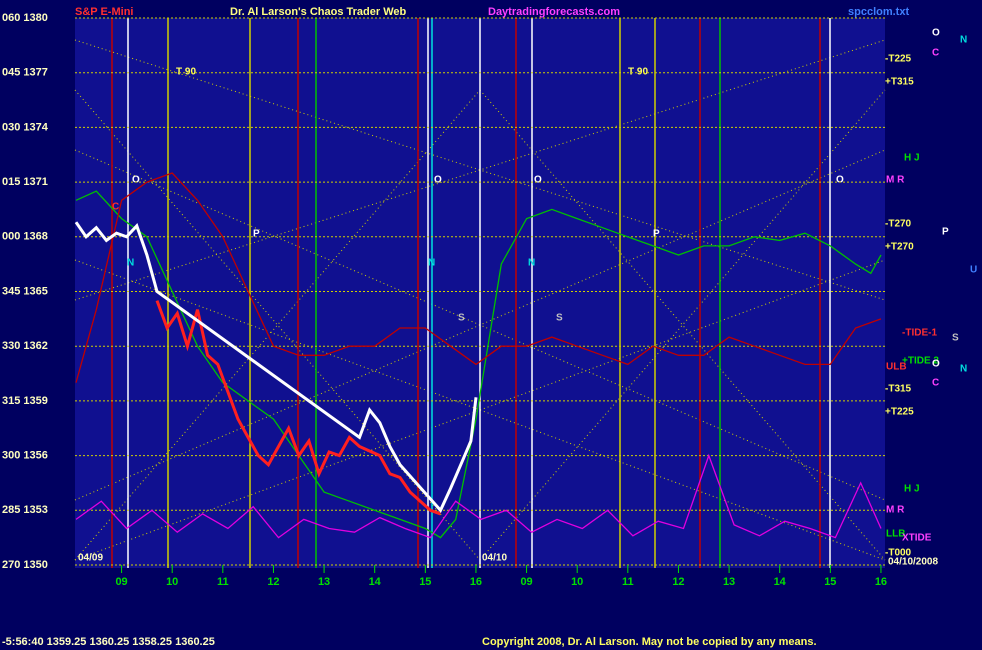 Image resolution: width=982 pixels, height=650 pixels. What do you see at coordinates (919, 333) in the screenshot?
I see `annotation: -TIDE-1` at bounding box center [919, 333].